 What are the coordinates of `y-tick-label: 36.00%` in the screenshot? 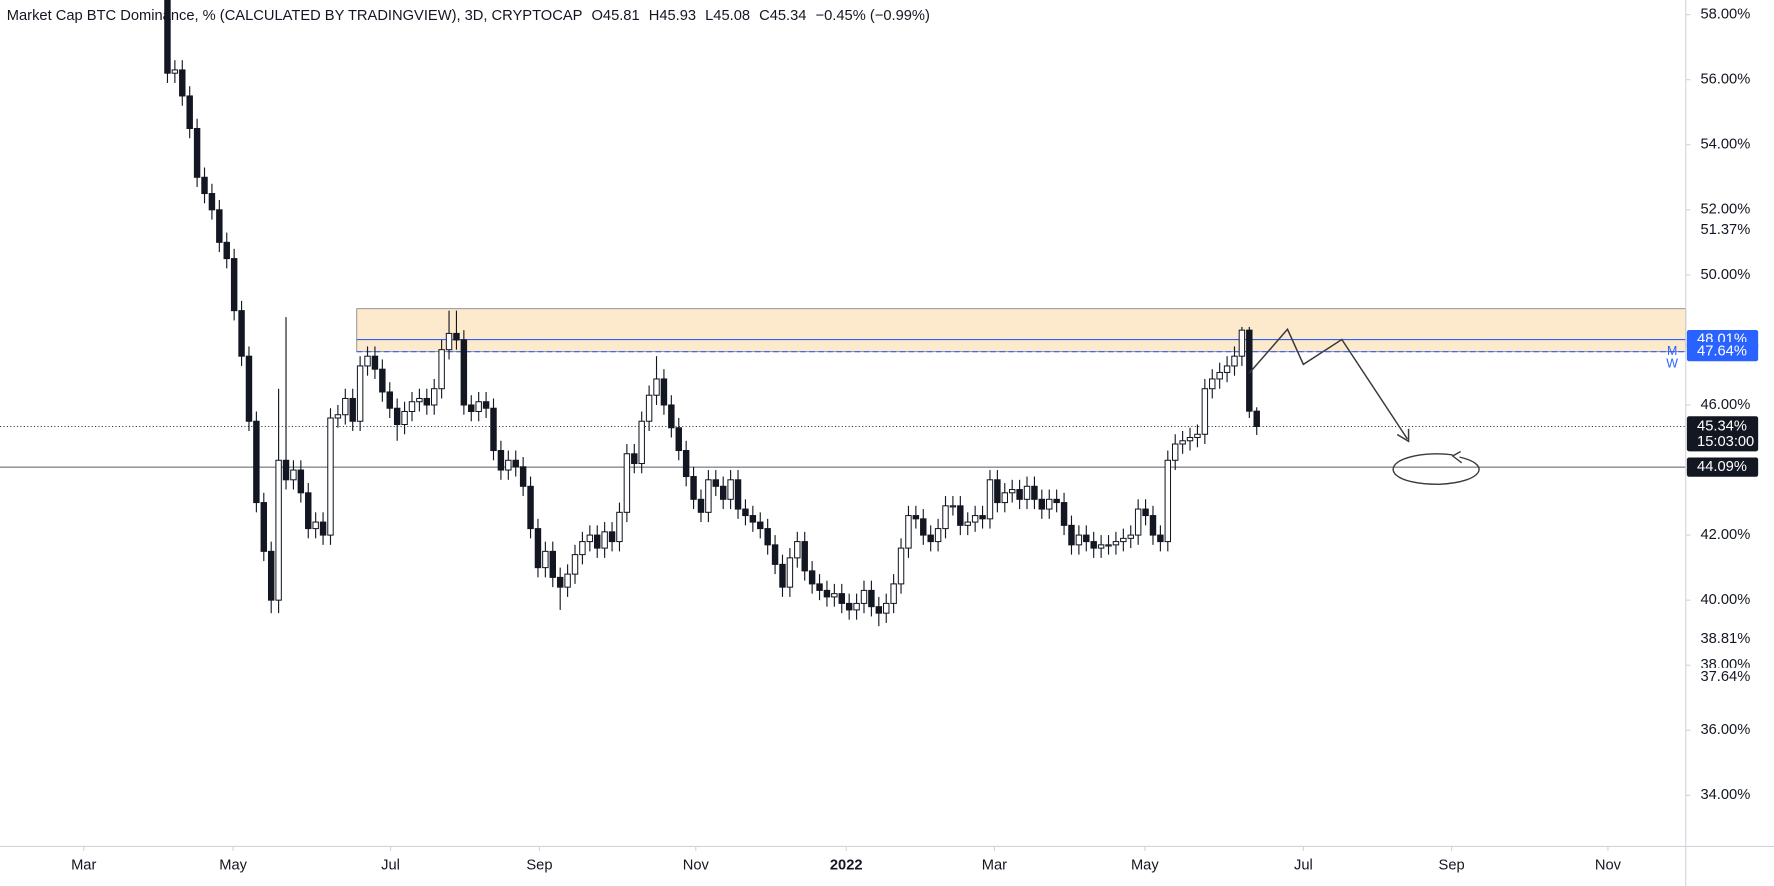 It's located at (1725, 730).